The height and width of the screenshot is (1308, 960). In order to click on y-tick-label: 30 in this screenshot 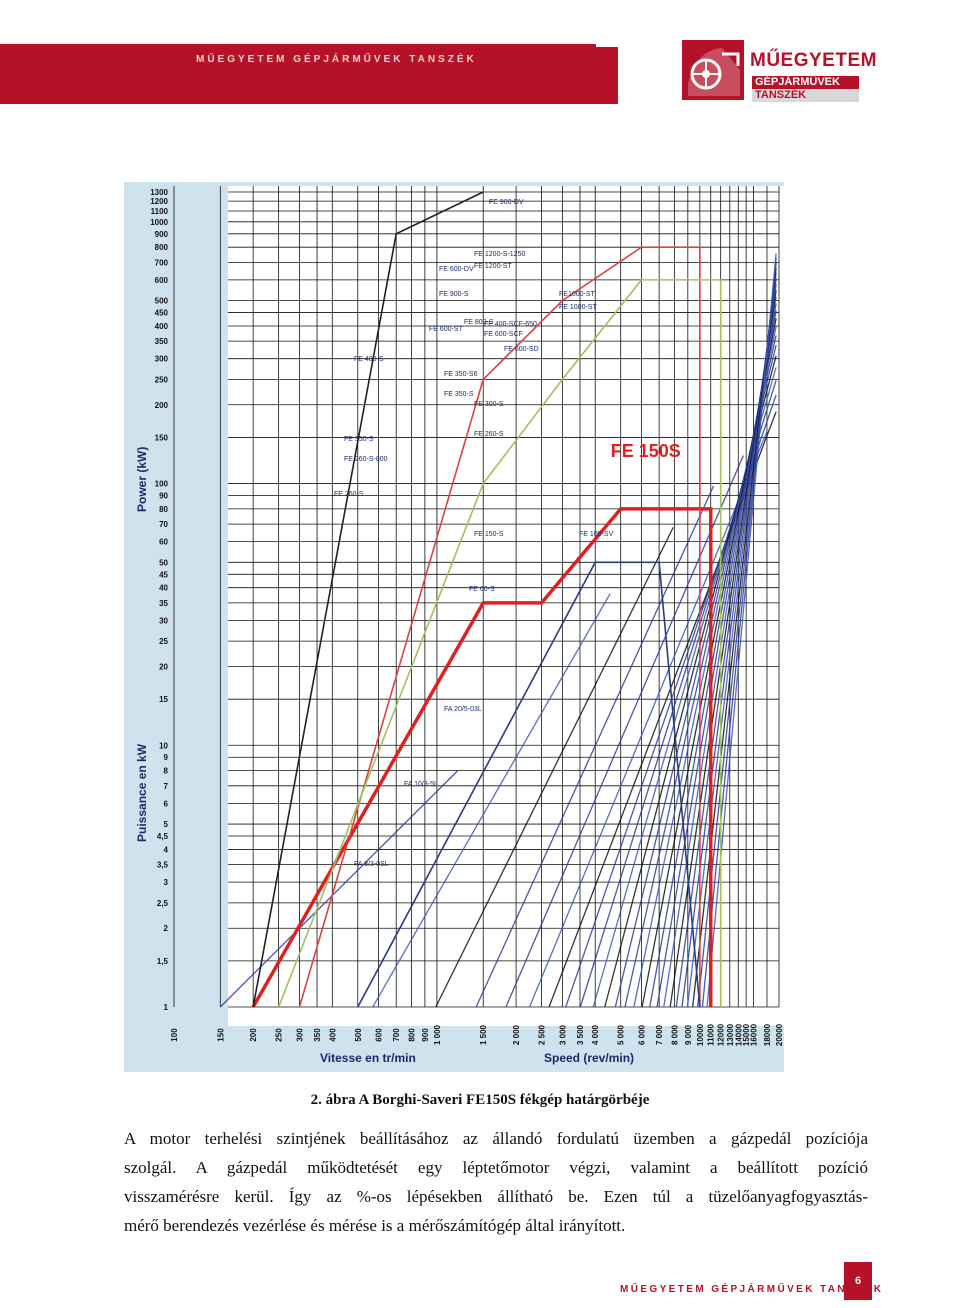, I will do `click(163, 620)`.